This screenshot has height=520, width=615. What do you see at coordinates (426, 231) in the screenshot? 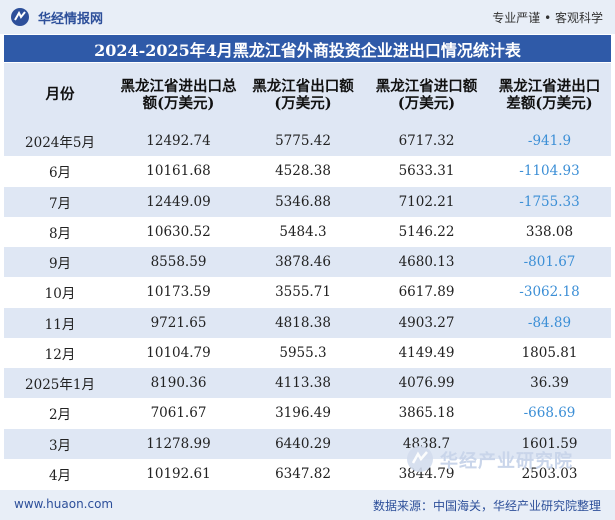
I see `cell-import: 5146.22` at bounding box center [426, 231].